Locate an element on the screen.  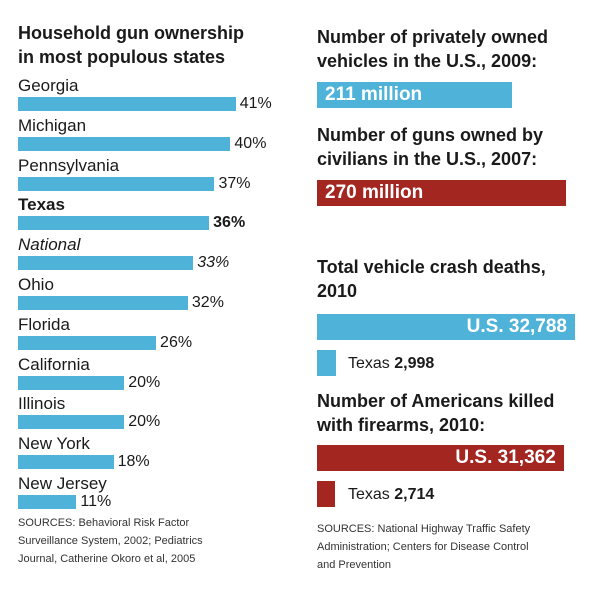
left-sources-line-3: Journal, Catherine Okoro et al, 2005 is located at coordinates (107, 559).